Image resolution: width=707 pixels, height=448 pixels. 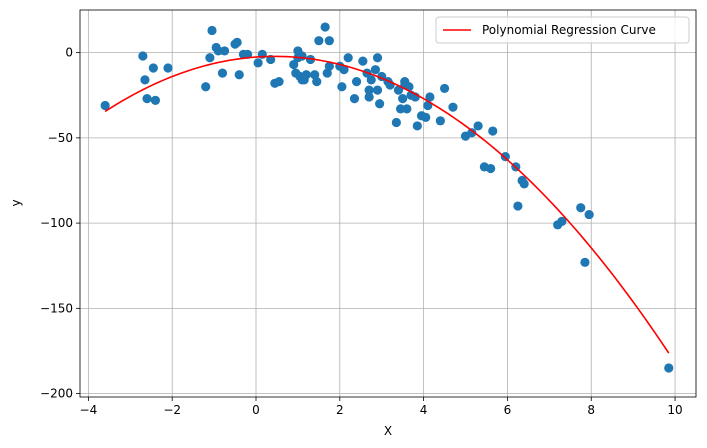 What do you see at coordinates (424, 410) in the screenshot?
I see `x-tick-label: 4` at bounding box center [424, 410].